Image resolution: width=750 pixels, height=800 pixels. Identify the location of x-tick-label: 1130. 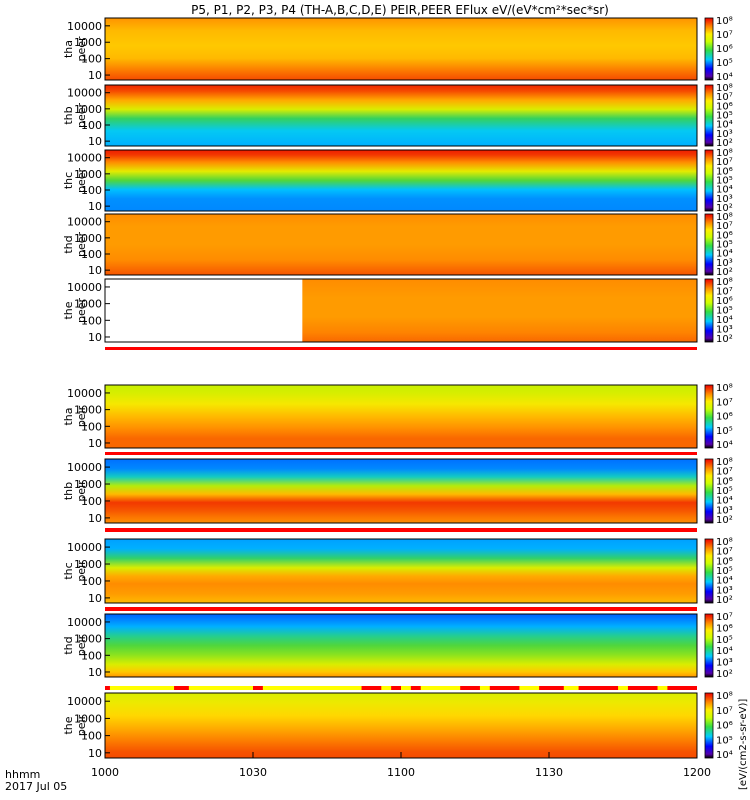
(549, 772).